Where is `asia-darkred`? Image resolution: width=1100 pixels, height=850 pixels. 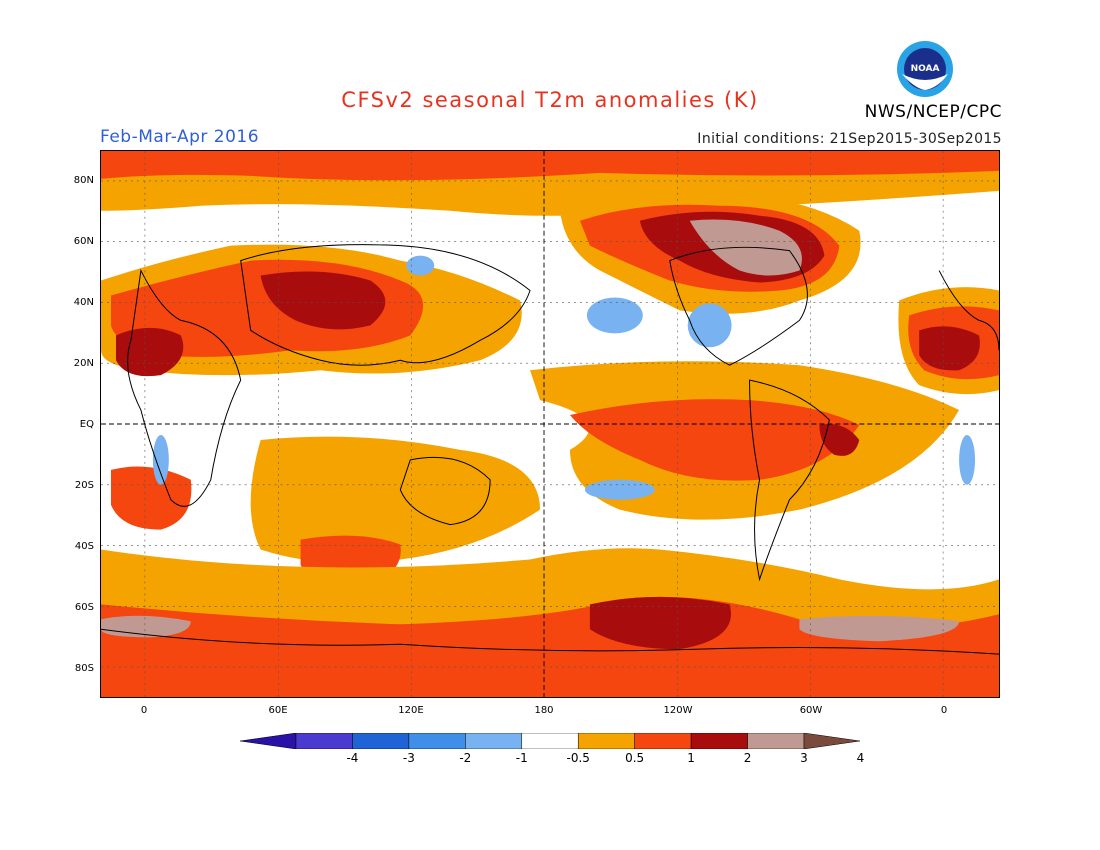
asia-darkred is located at coordinates (323, 300).